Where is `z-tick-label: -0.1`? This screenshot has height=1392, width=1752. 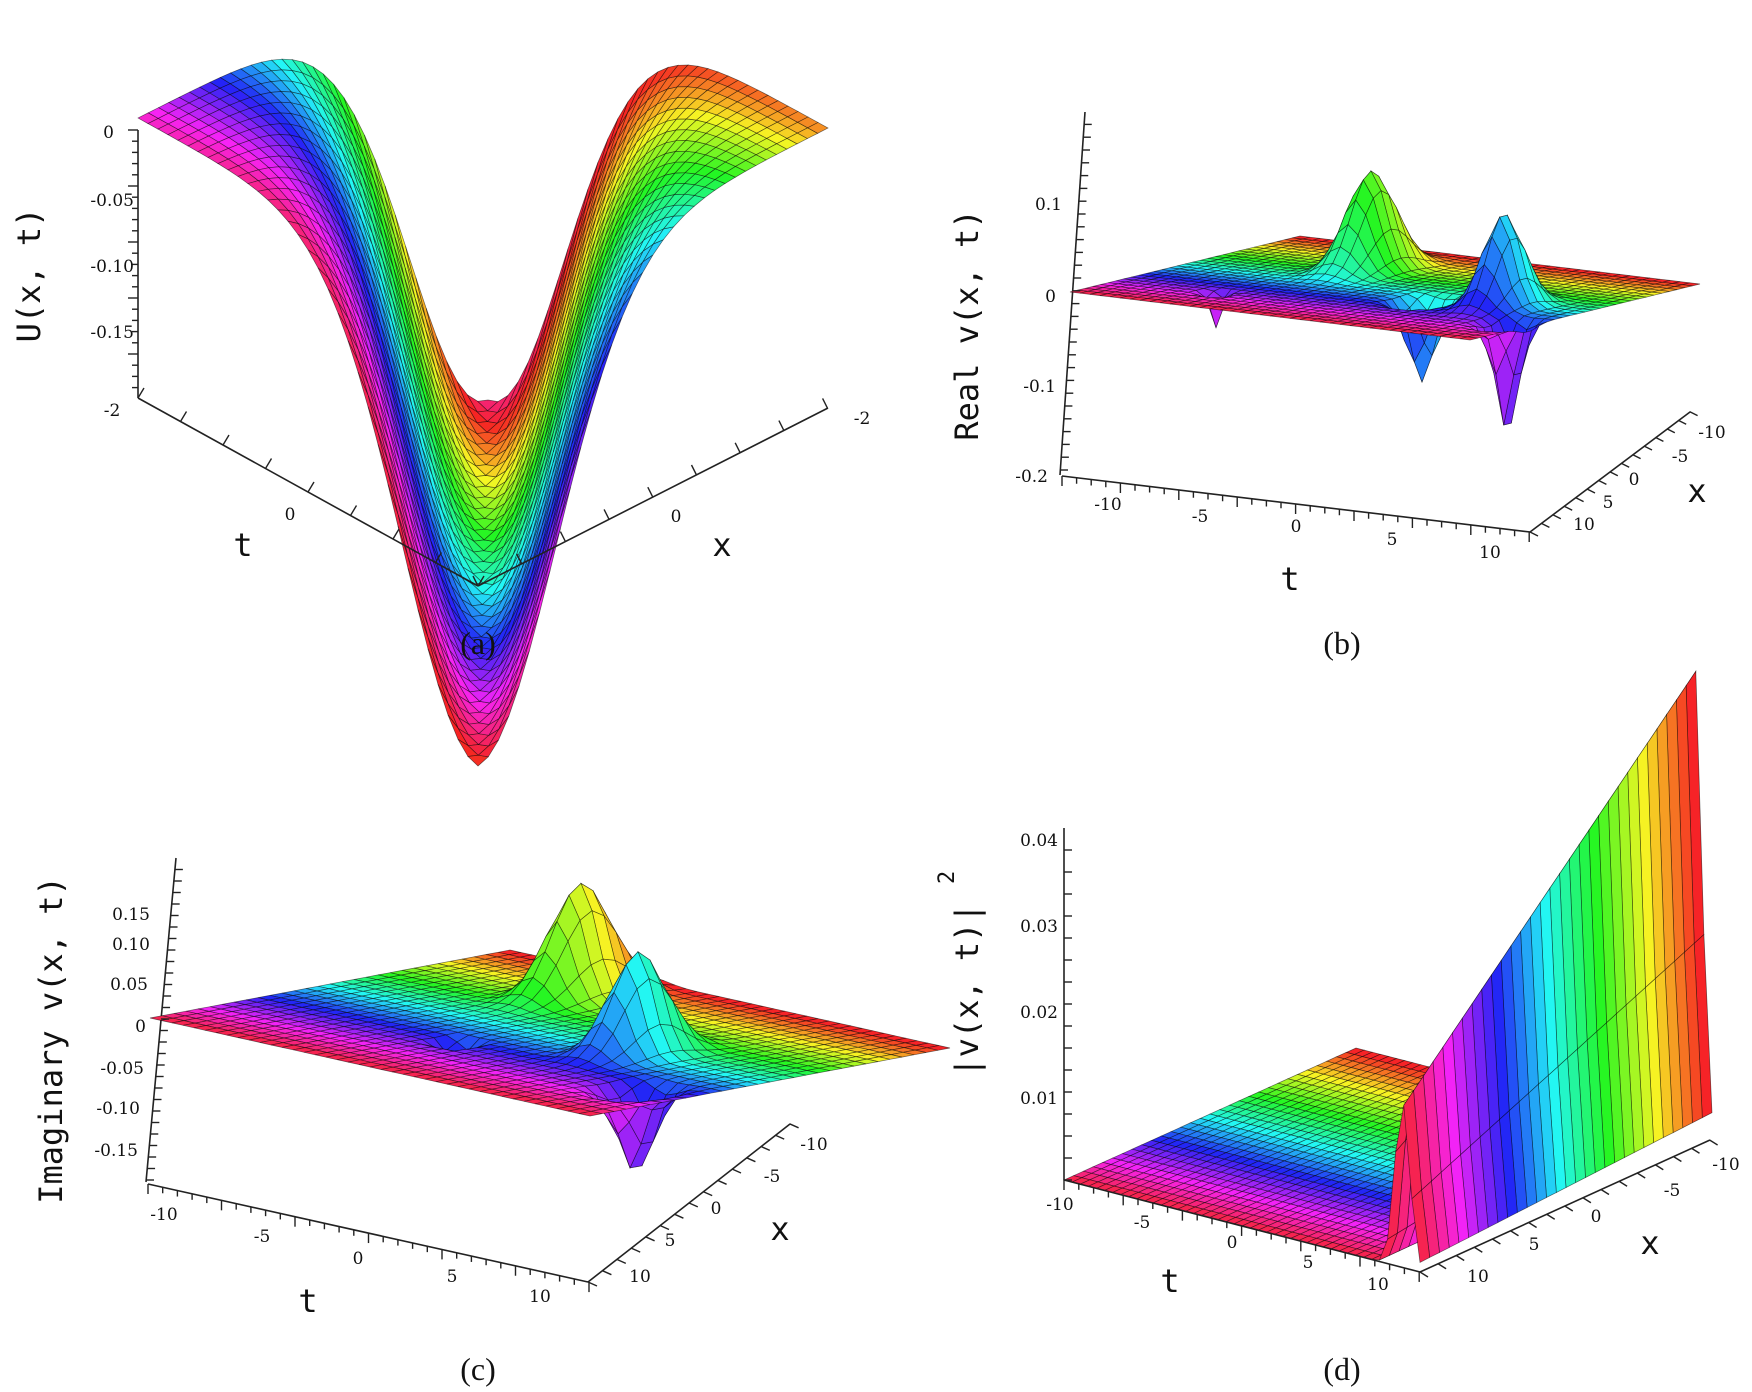 z-tick-label: -0.1 is located at coordinates (1039, 387).